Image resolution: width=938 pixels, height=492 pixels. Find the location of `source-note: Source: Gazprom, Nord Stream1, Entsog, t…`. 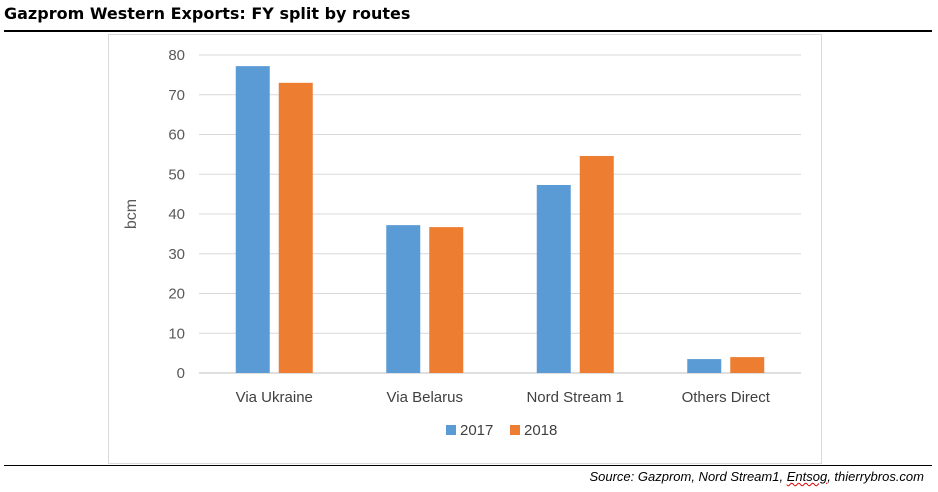

source-note: Source: Gazprom, Nord Stream1, Entsog, t… is located at coordinates (756, 476).